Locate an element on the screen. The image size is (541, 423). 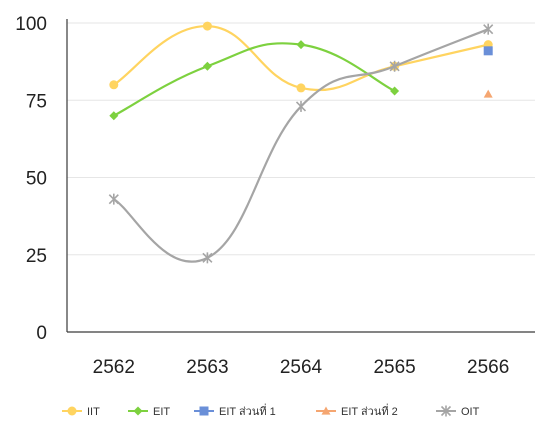
legend-item: EIT ส่วนที่ 2 is located at coordinates (357, 410).